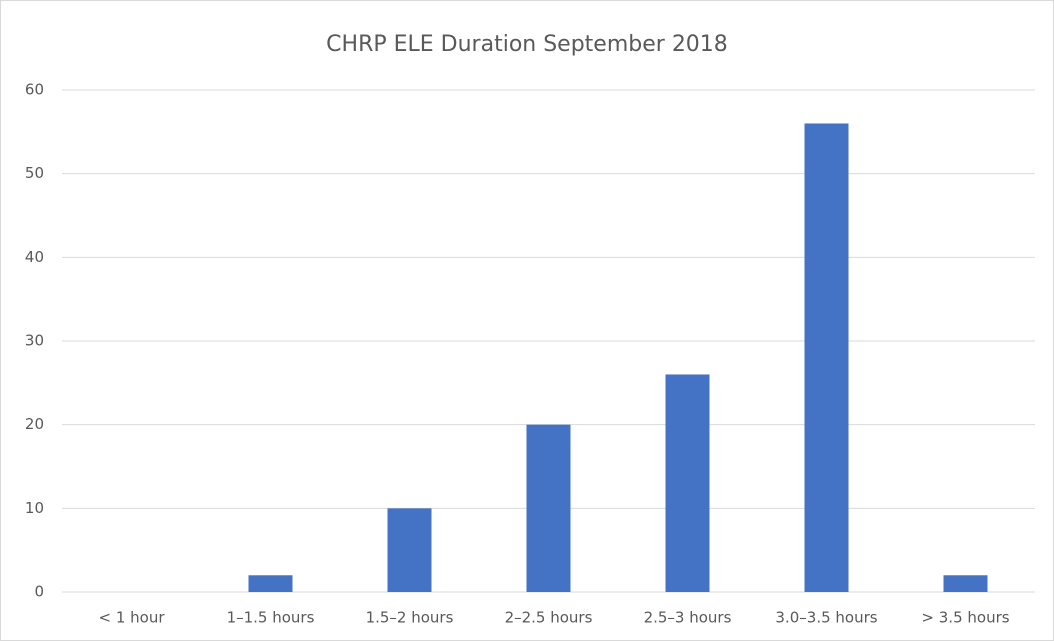 This screenshot has width=1054, height=641. What do you see at coordinates (34, 90) in the screenshot?
I see `y-tick-label: 60` at bounding box center [34, 90].